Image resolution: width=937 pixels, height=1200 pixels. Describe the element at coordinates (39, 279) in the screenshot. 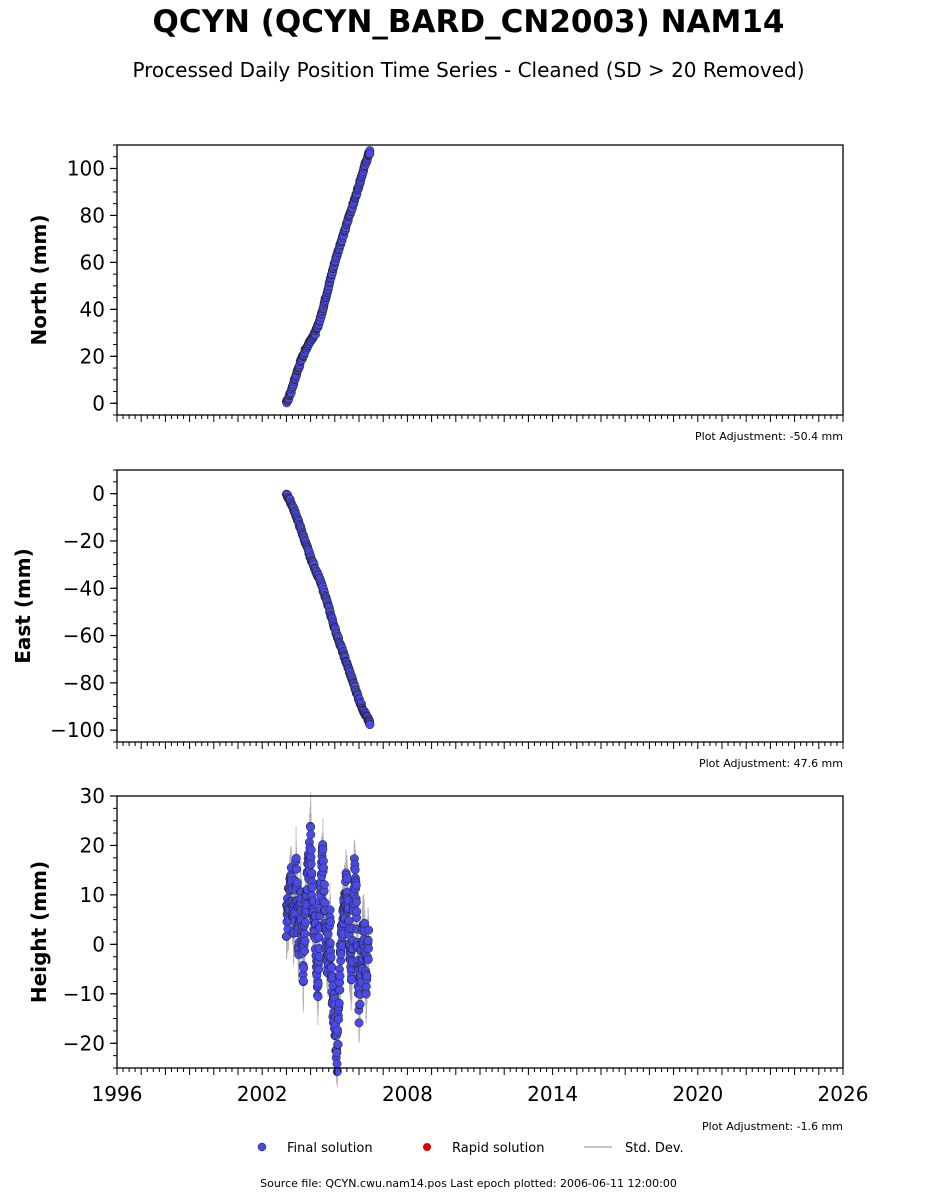

I see `y-axis-label: North (mm)` at that location.